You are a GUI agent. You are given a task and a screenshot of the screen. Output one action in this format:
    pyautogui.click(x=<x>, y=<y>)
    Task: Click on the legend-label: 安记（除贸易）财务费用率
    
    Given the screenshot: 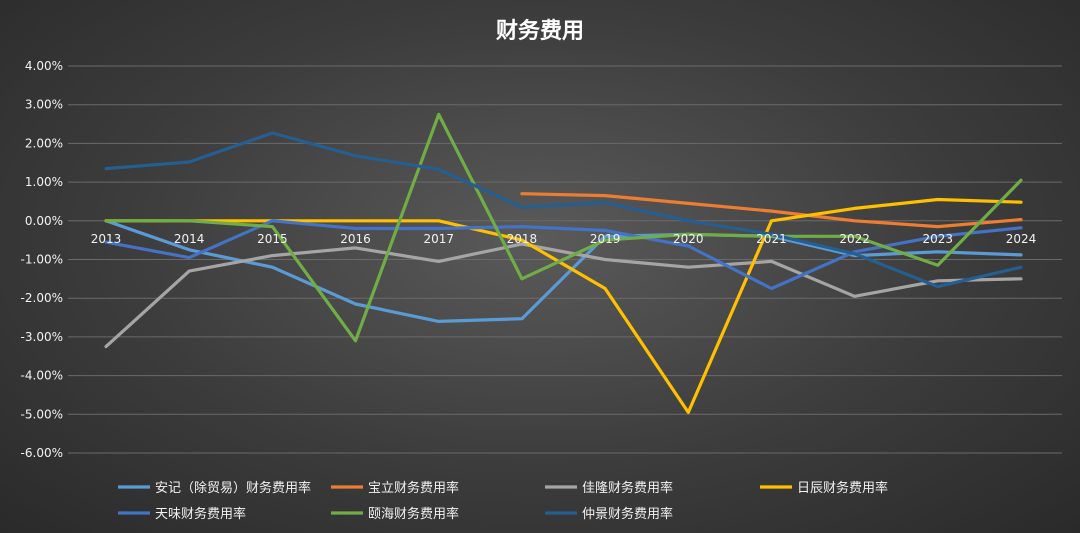 What is the action you would take?
    pyautogui.click(x=233, y=488)
    